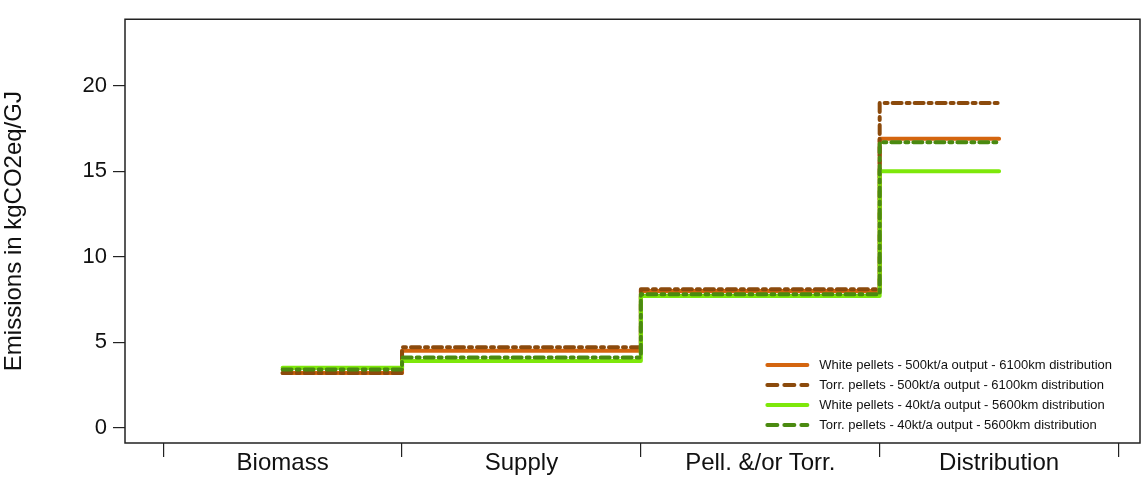 This screenshot has height=478, width=1147. What do you see at coordinates (760, 462) in the screenshot?
I see `x-tick-label: Pell. &/or Torr.` at bounding box center [760, 462].